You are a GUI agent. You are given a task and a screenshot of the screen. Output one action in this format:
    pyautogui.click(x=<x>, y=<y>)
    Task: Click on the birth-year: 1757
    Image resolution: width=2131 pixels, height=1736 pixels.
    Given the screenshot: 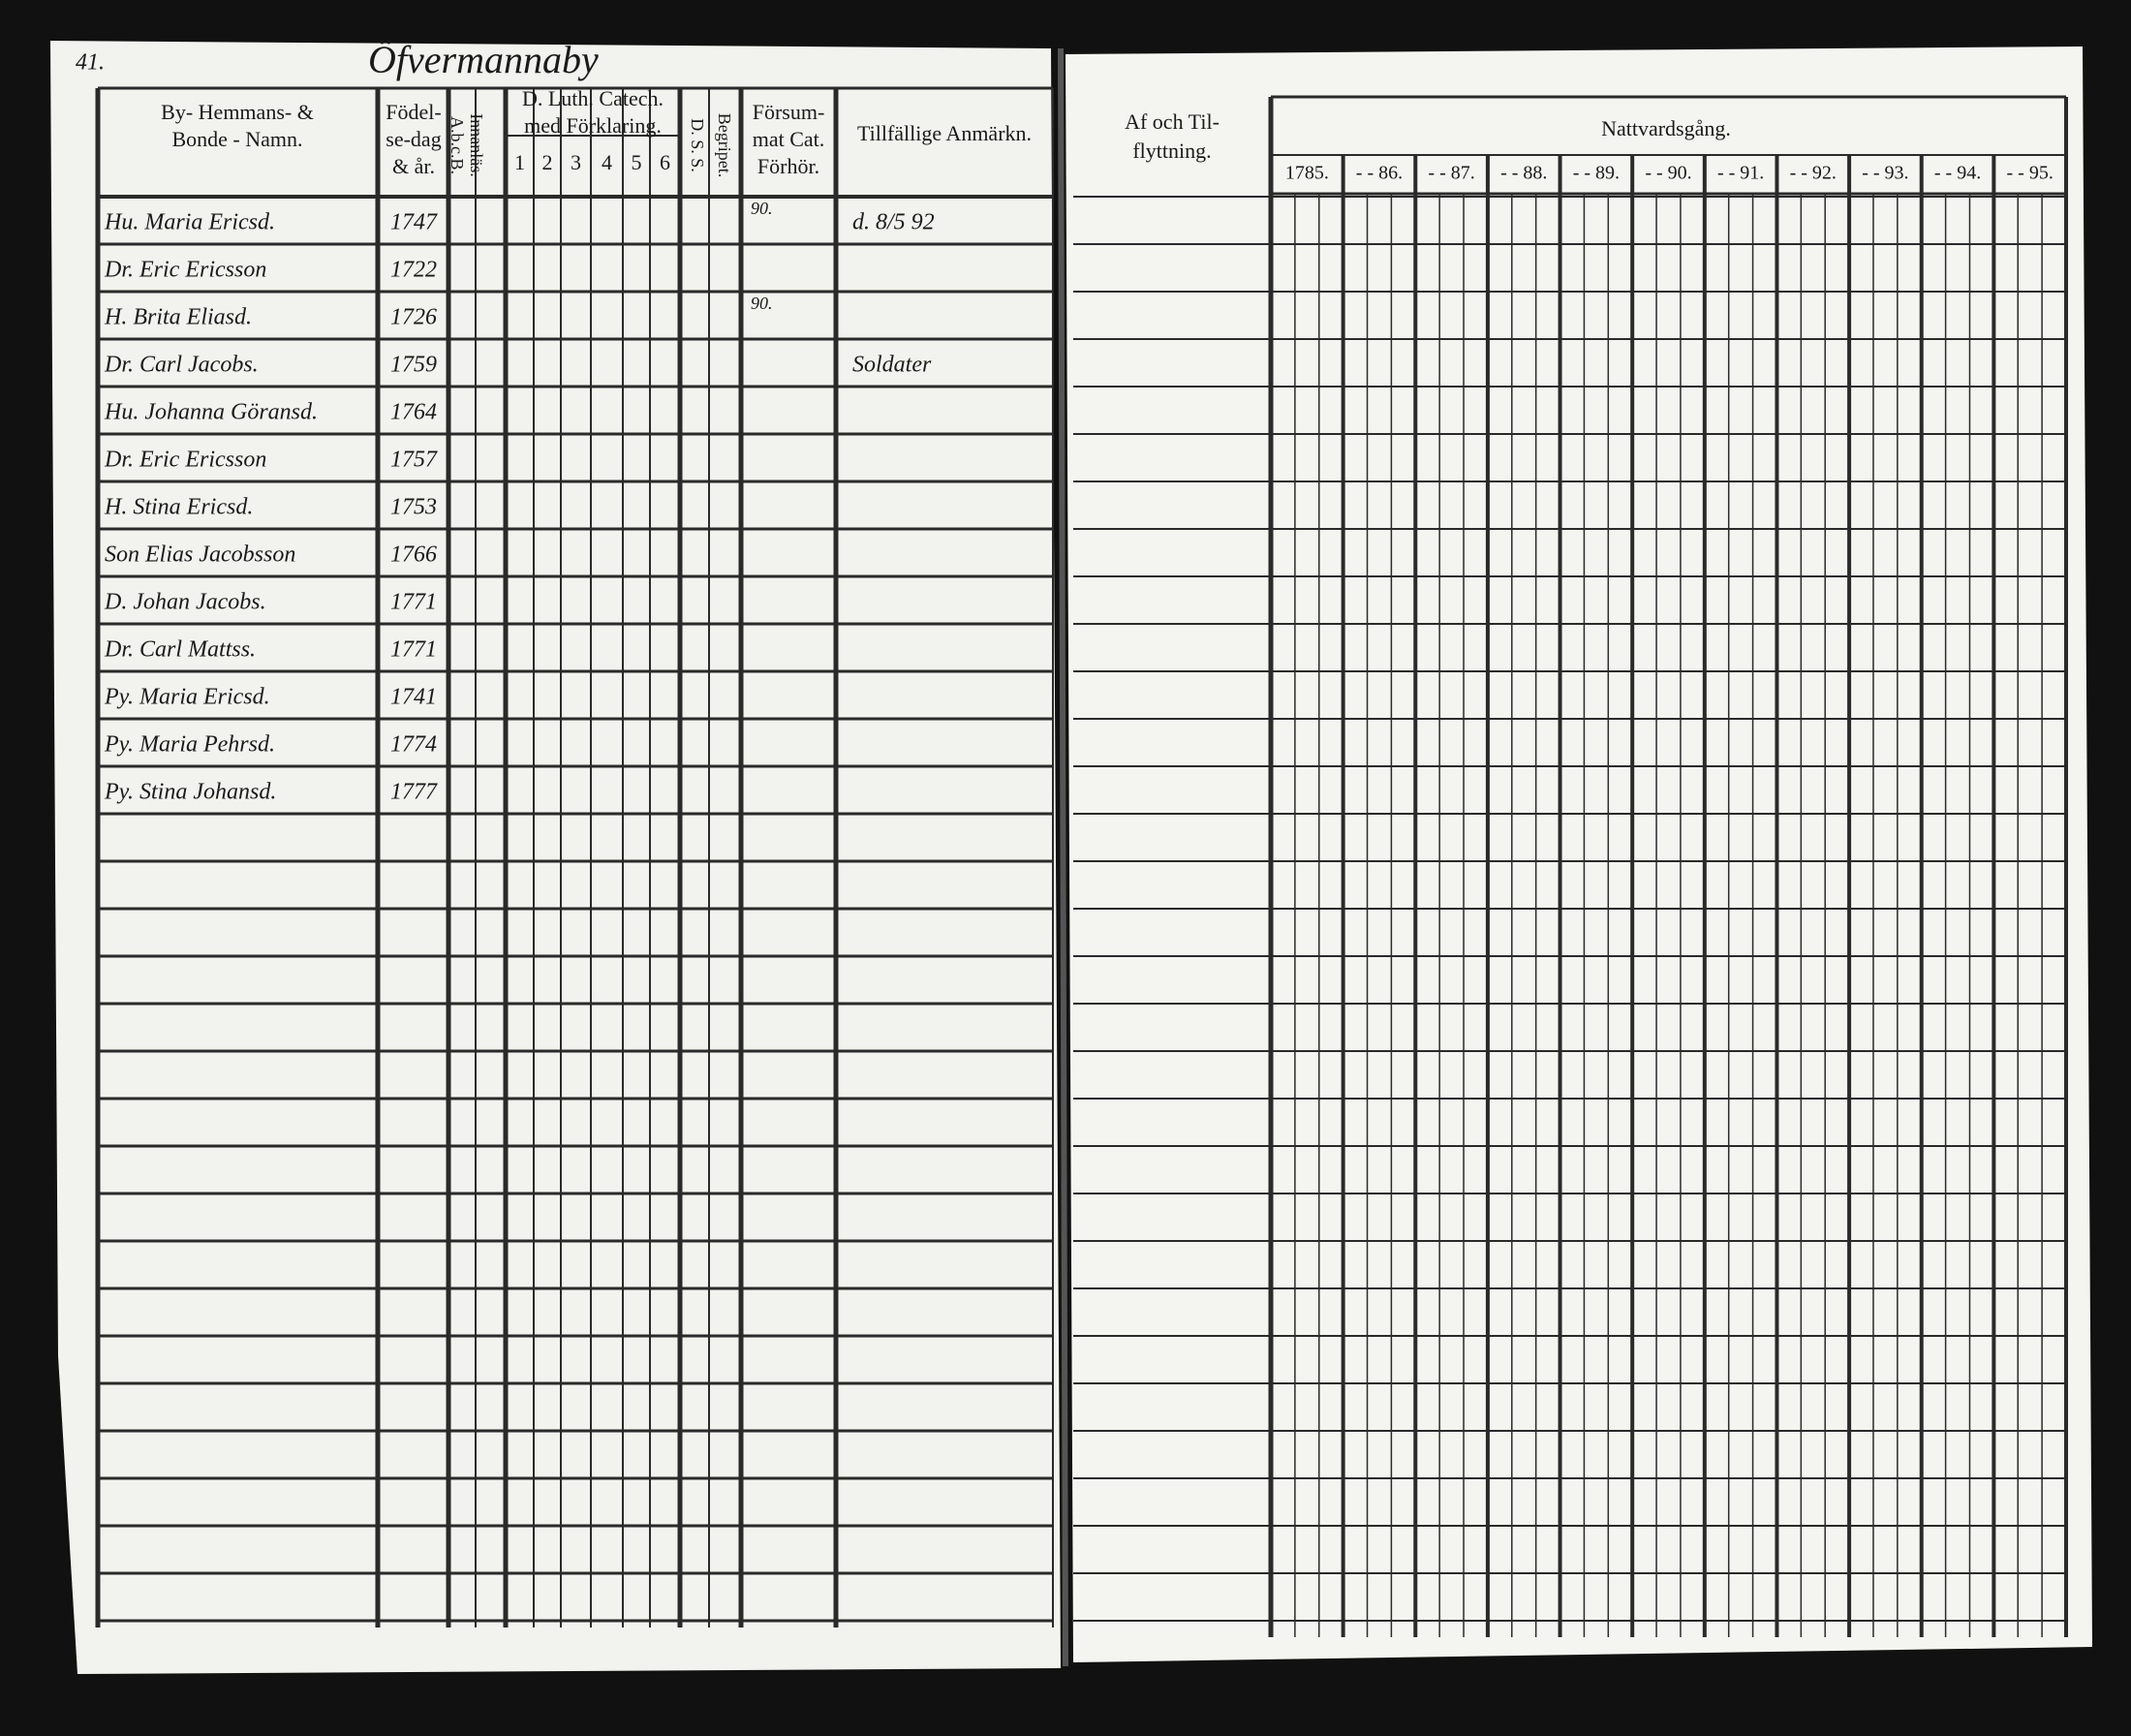 What is the action you would take?
    pyautogui.click(x=414, y=460)
    